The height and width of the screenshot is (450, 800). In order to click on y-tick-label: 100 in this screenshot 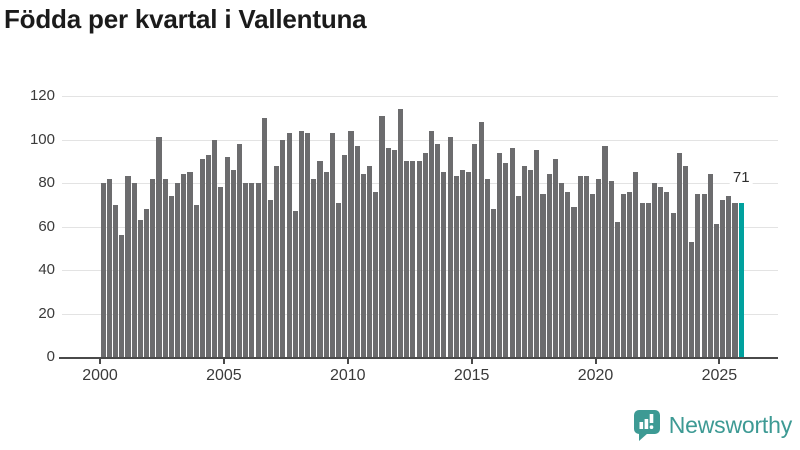, I will do `click(42, 139)`.